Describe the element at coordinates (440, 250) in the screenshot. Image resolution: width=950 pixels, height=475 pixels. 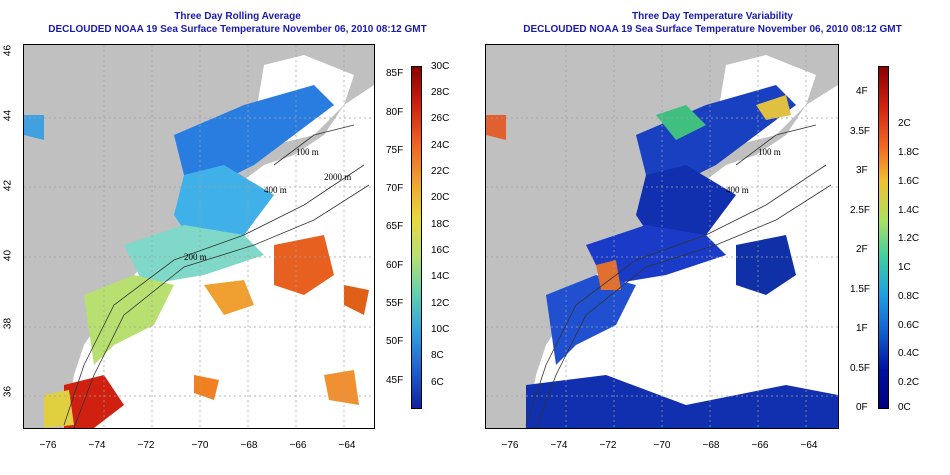
I see `cbar-c-label: 16C` at that location.